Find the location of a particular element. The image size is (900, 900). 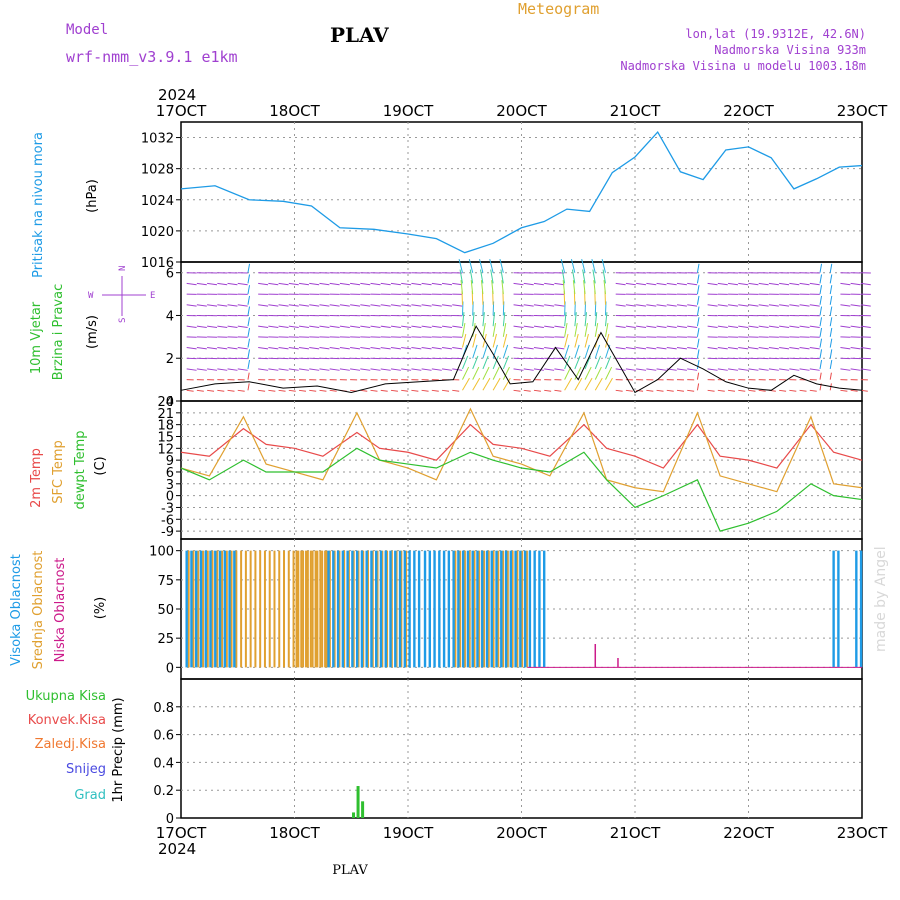

precip-snow-label: Snijeg is located at coordinates (86, 769).